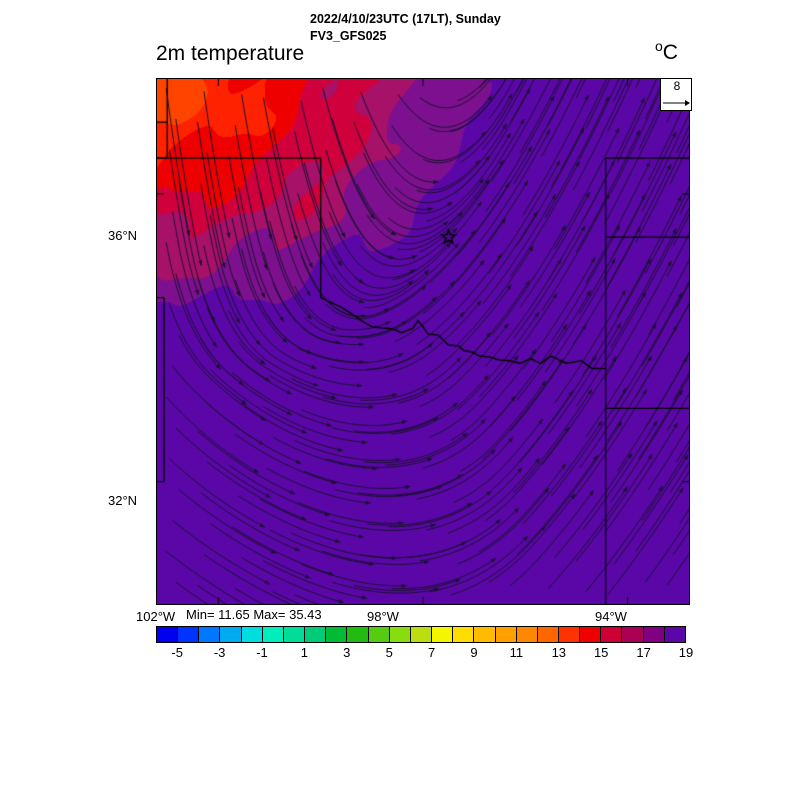 This screenshot has height=800, width=800. What do you see at coordinates (676, 94) in the screenshot?
I see `reference-vector-legend: 8` at bounding box center [676, 94].